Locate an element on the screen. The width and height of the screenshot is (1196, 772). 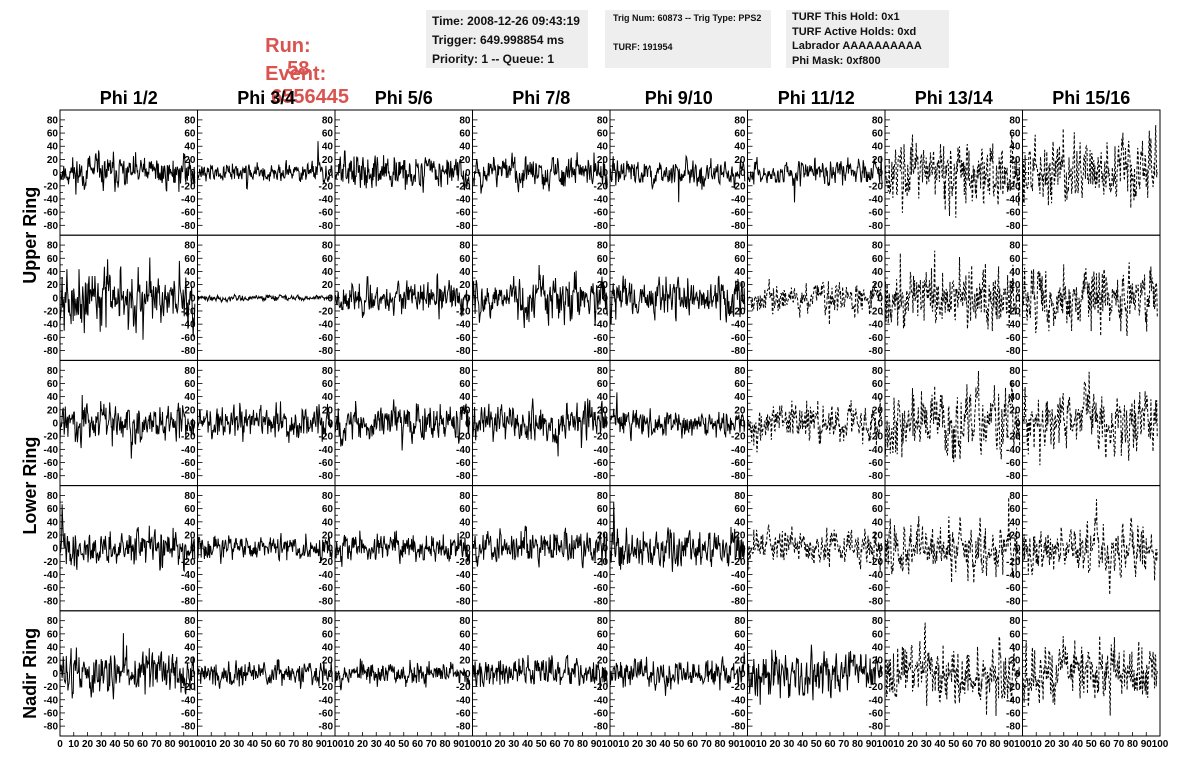
ring-label: Nadir Ring is located at coordinates (30, 673).